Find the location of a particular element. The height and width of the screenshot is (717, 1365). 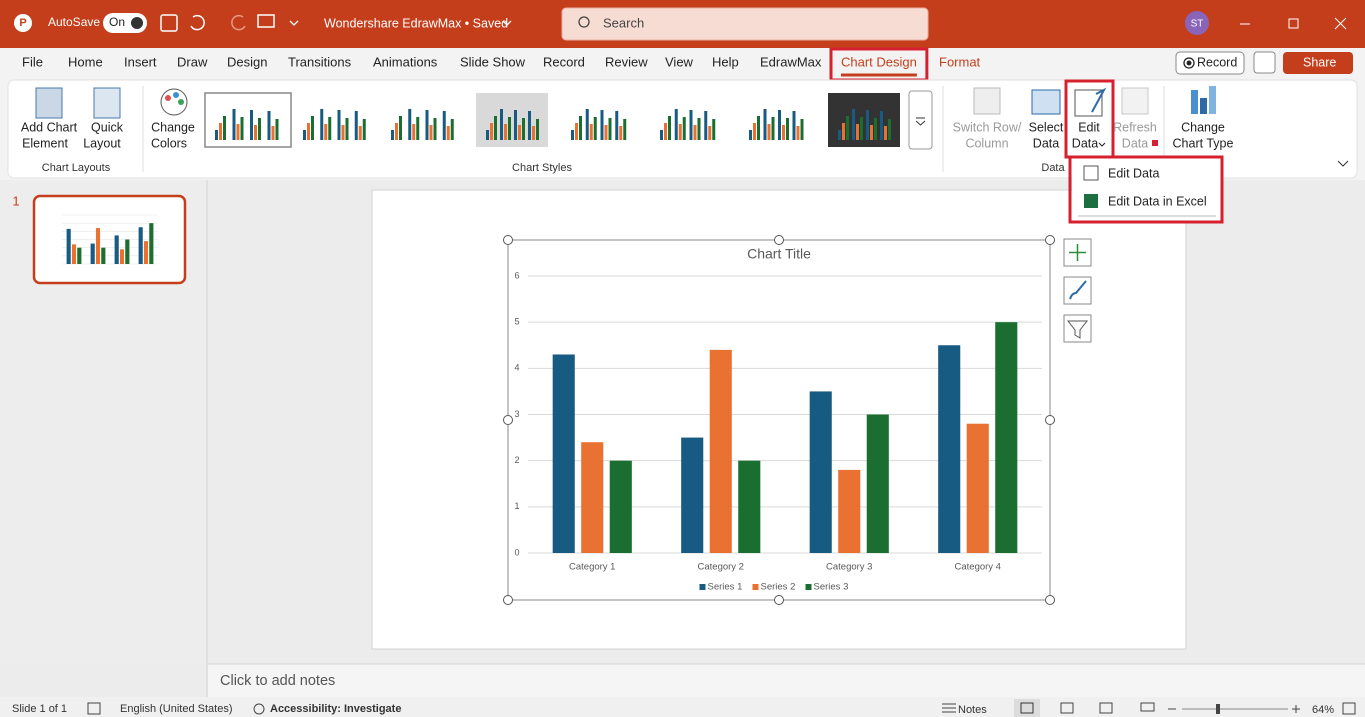

zoom-in is located at coordinates (1296, 709).